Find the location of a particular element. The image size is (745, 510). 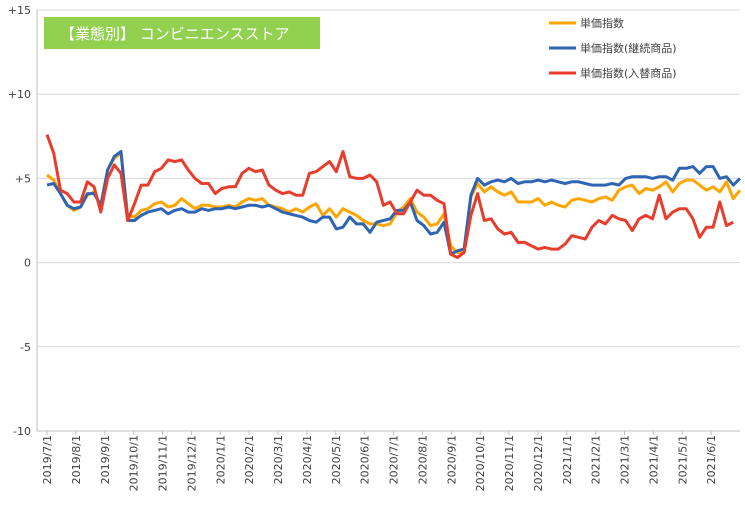

y-tick-label: -10 is located at coordinates (22, 431).